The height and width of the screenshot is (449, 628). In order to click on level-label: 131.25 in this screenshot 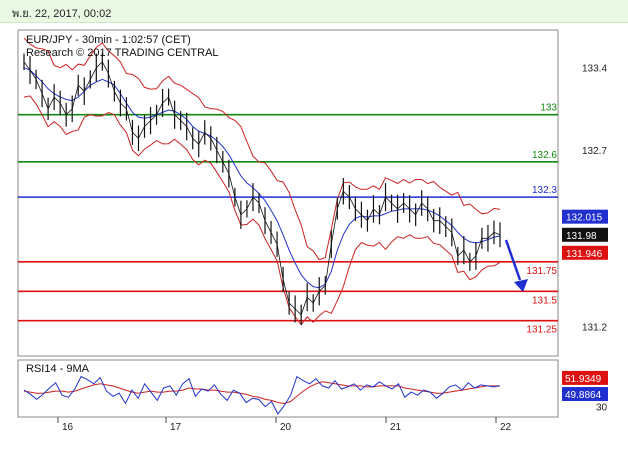, I will do `click(541, 330)`.